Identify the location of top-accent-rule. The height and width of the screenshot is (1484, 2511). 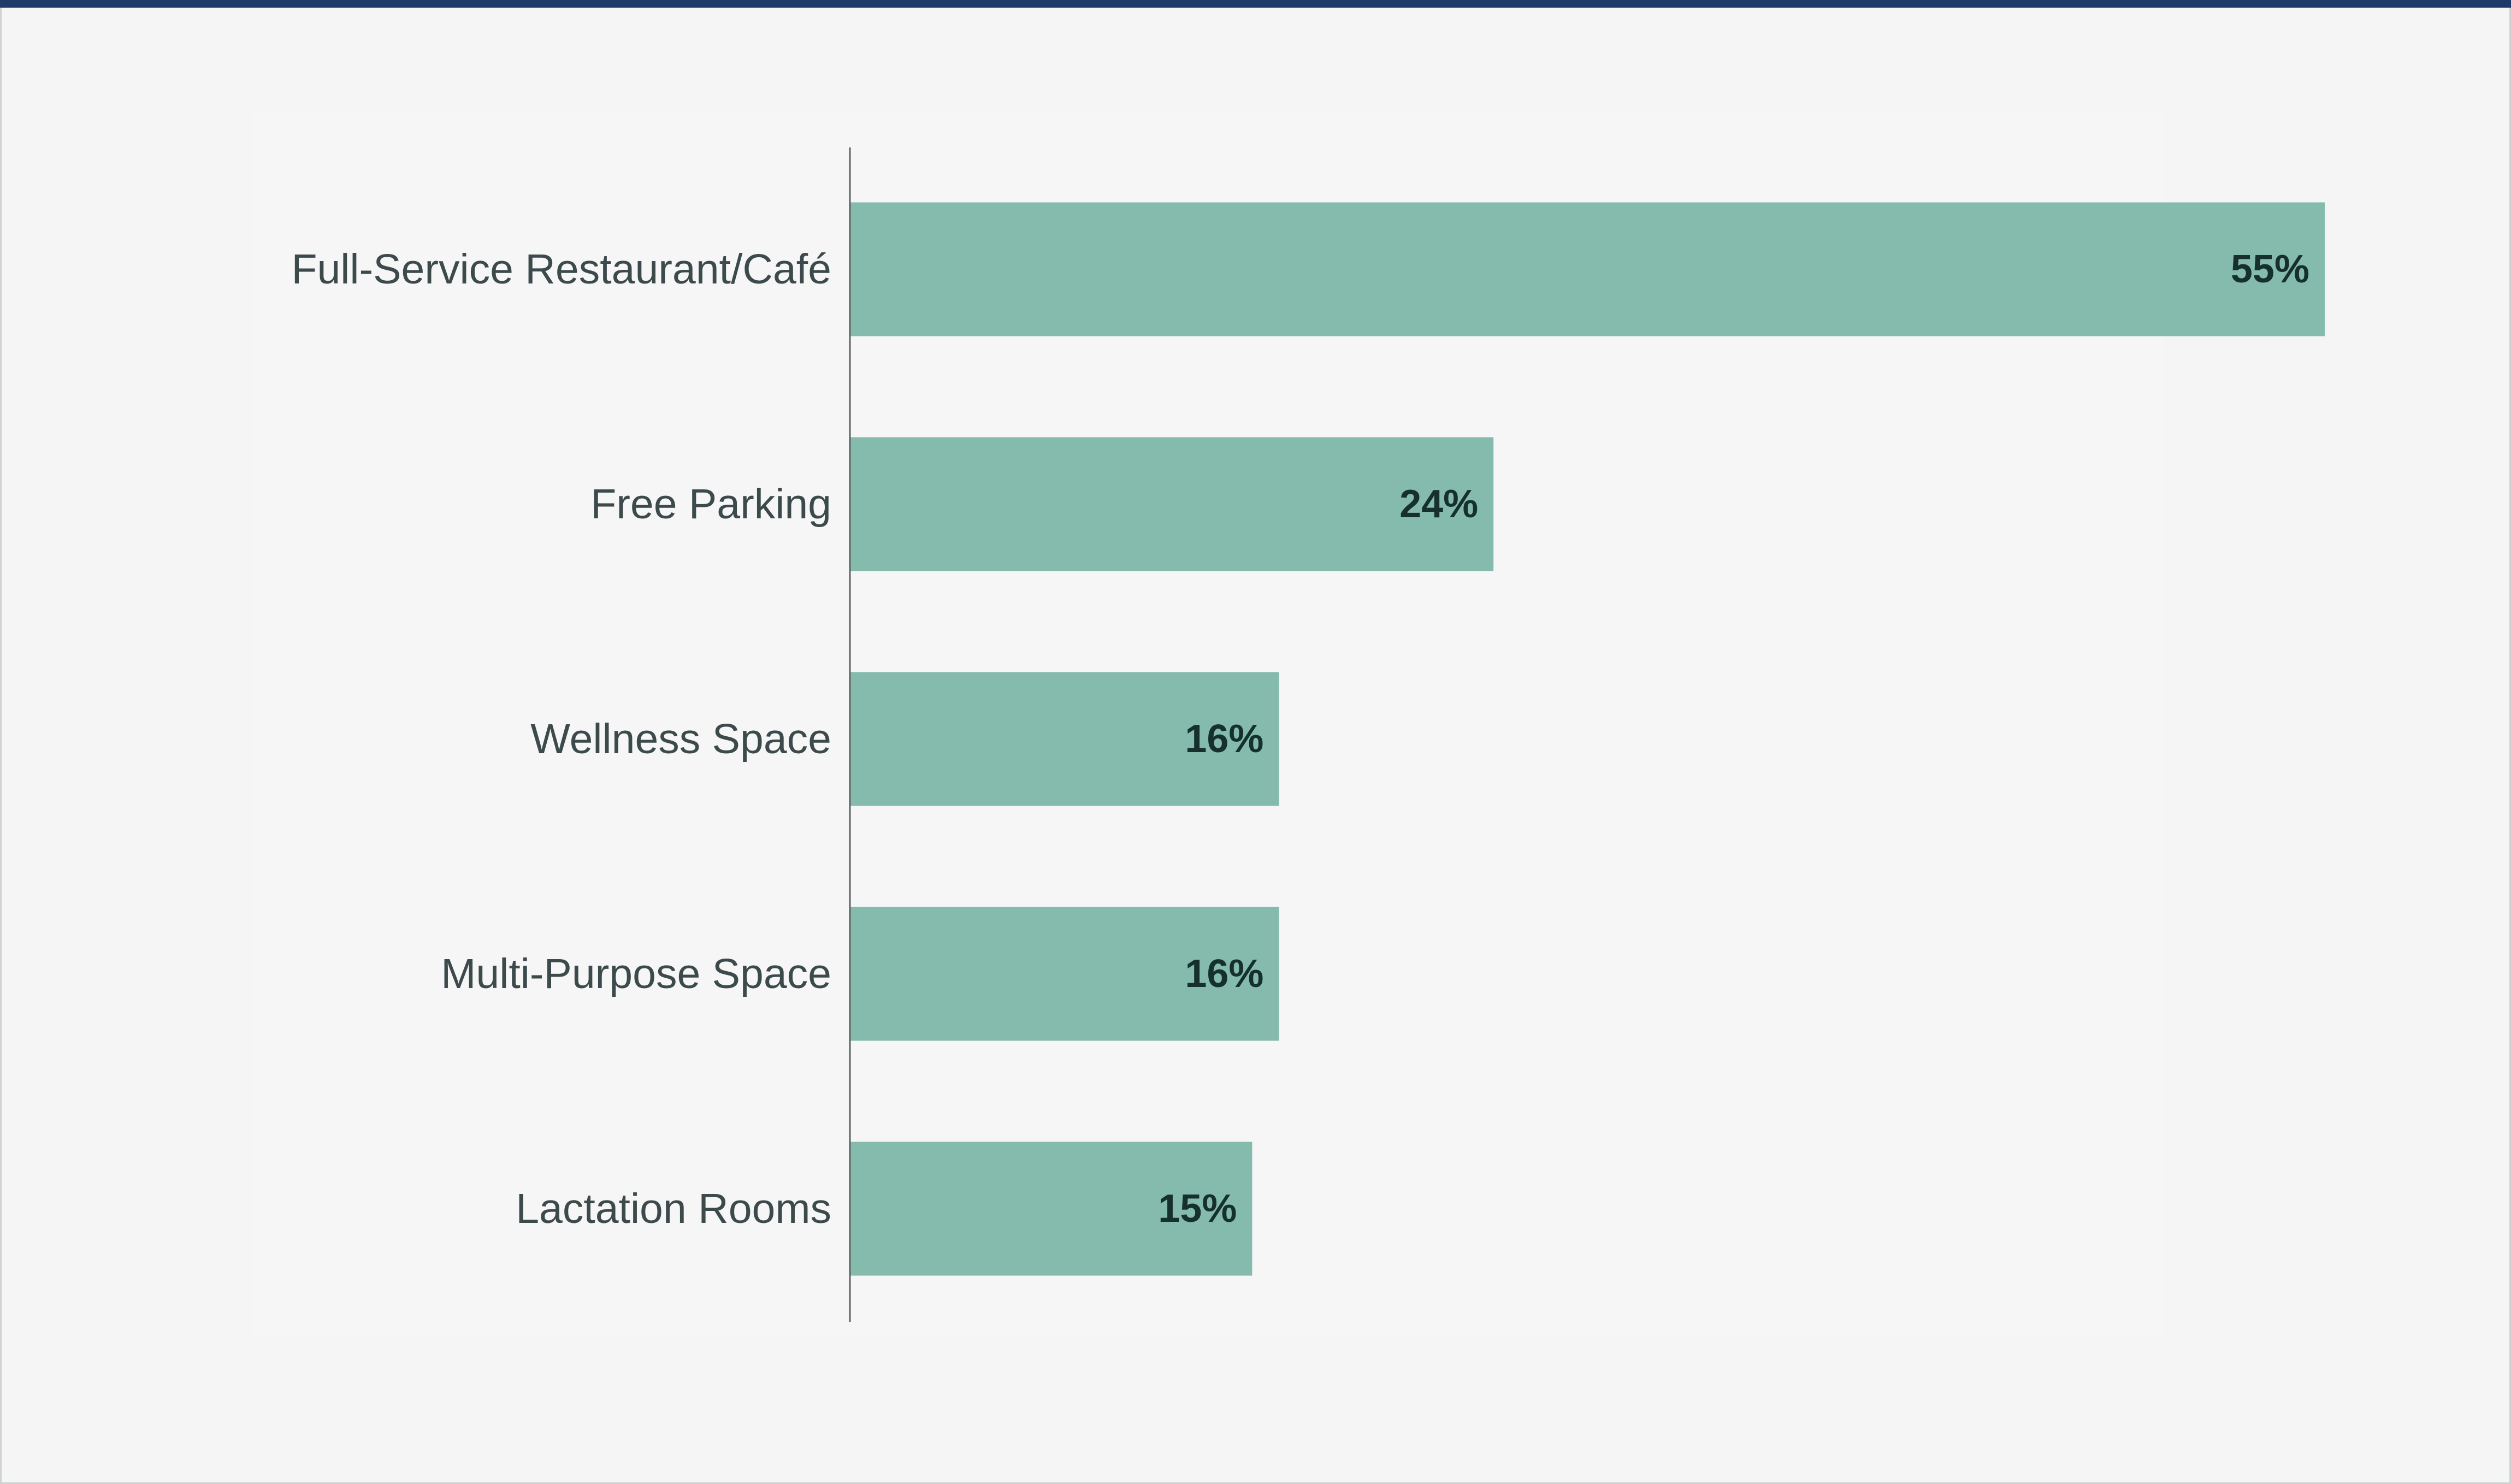
(1255, 4).